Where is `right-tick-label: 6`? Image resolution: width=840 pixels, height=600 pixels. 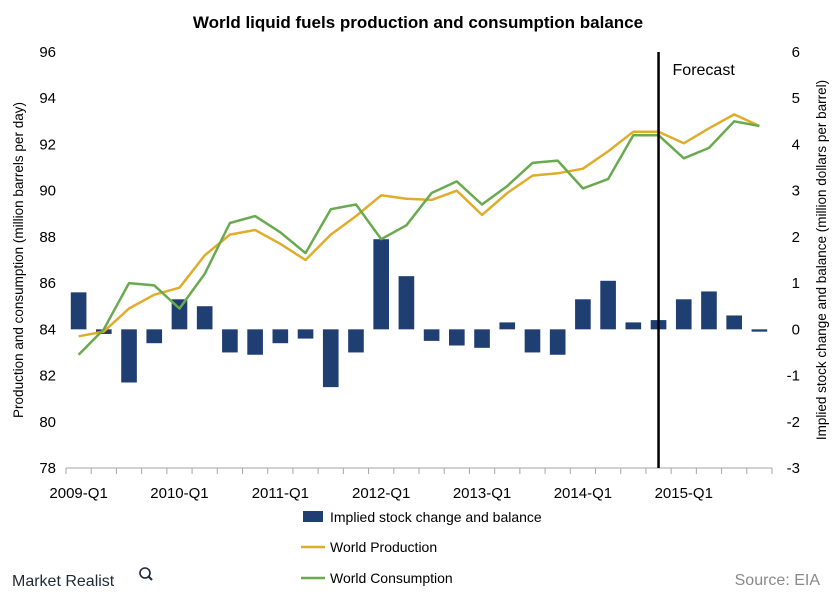
right-tick-label: 6 is located at coordinates (796, 52).